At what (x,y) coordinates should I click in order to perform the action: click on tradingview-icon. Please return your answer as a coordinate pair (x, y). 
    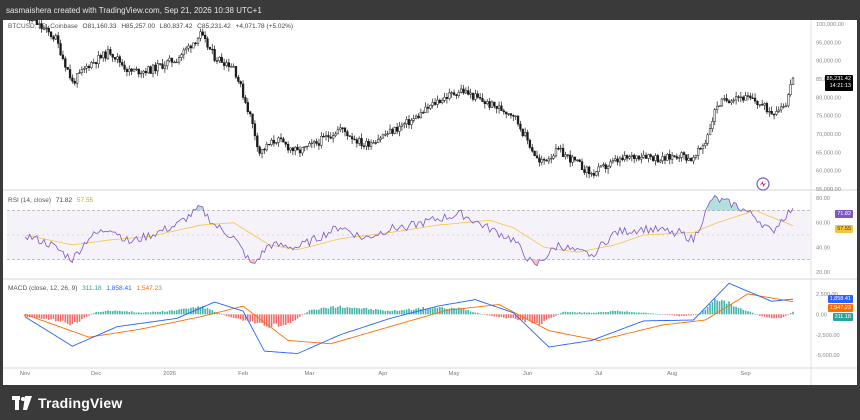
    Looking at the image, I should click on (763, 184).